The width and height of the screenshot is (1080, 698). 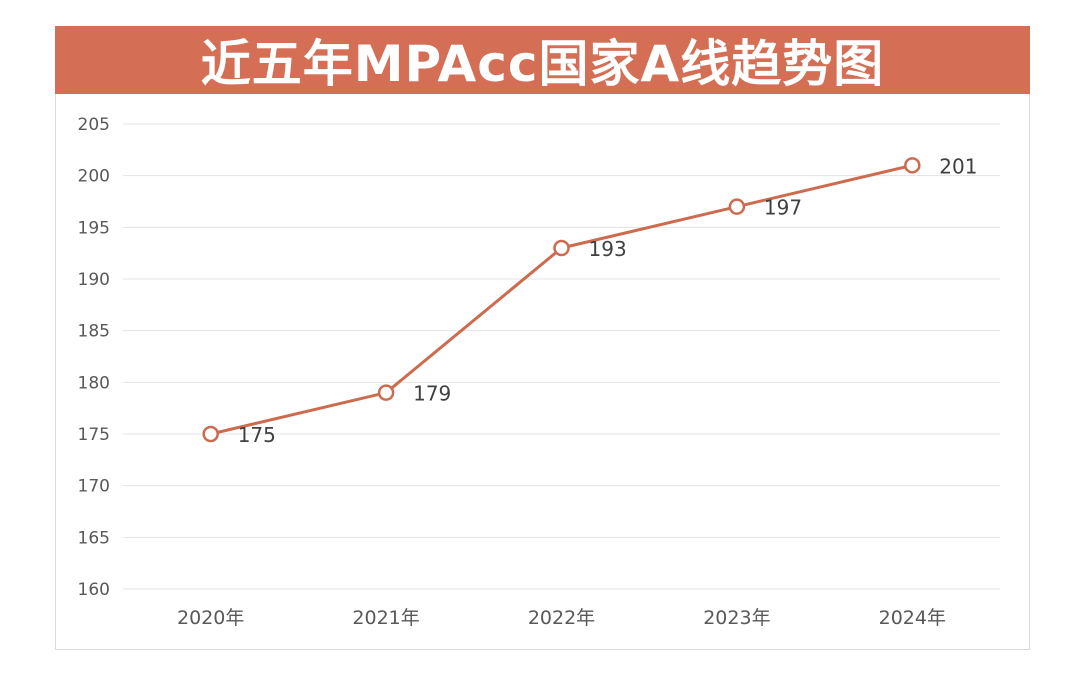 What do you see at coordinates (210, 618) in the screenshot?
I see `x-tick-label: 2020年` at bounding box center [210, 618].